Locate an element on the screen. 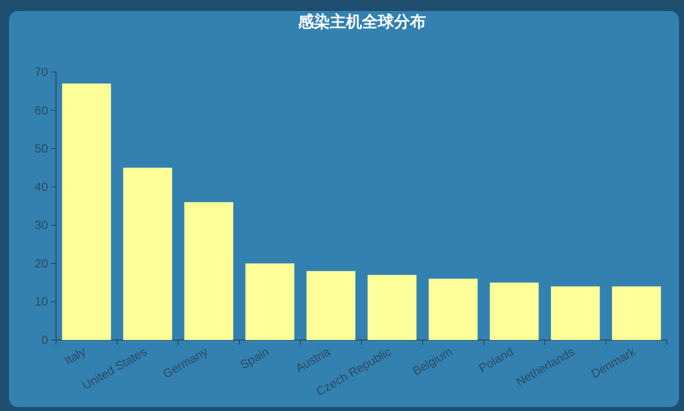 This screenshot has height=411, width=684. y-tick-label: 50 is located at coordinates (41, 149).